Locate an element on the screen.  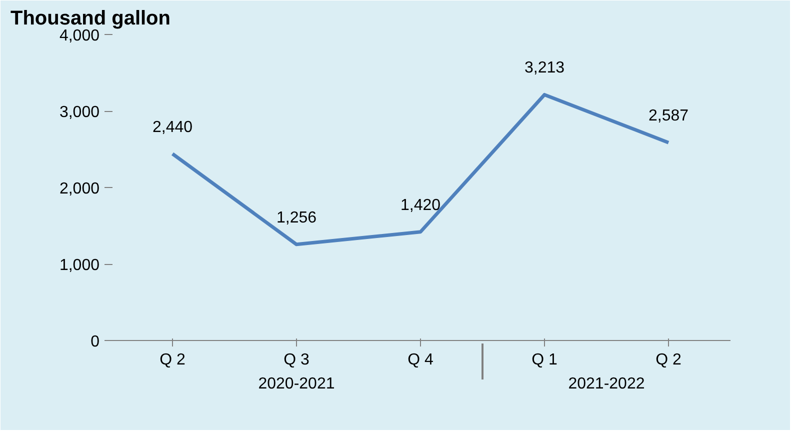
data-label: 2,440 is located at coordinates (172, 127).